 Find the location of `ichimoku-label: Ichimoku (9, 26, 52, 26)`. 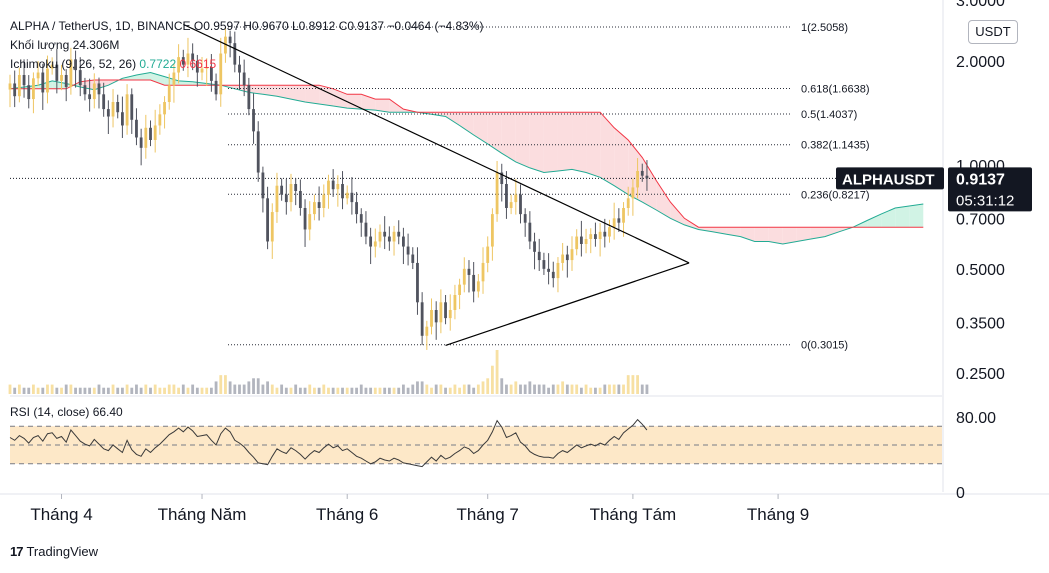

ichimoku-label: Ichimoku (9, 26, 52, 26) is located at coordinates (73, 64).